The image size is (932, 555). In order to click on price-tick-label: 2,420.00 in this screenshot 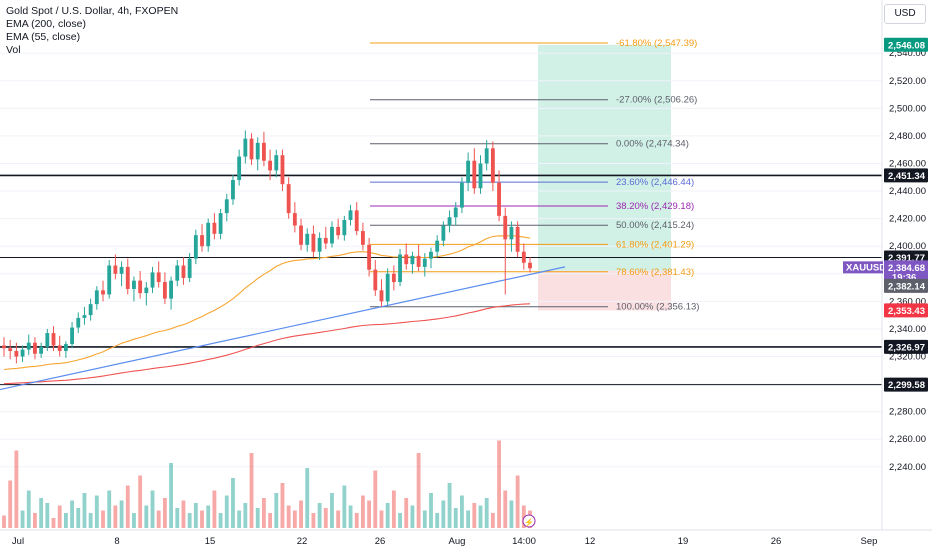, I will do `click(907, 219)`.